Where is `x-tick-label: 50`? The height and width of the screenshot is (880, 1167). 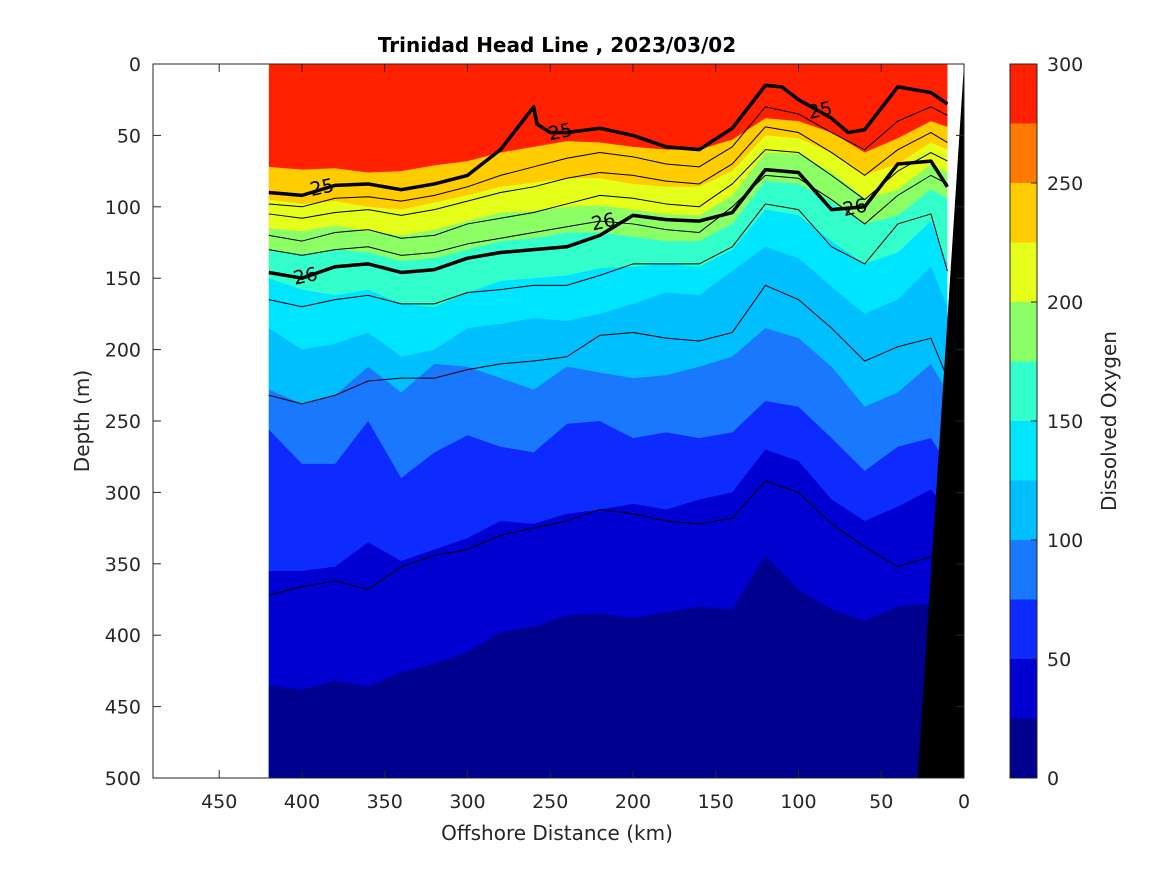 x-tick-label: 50 is located at coordinates (881, 802).